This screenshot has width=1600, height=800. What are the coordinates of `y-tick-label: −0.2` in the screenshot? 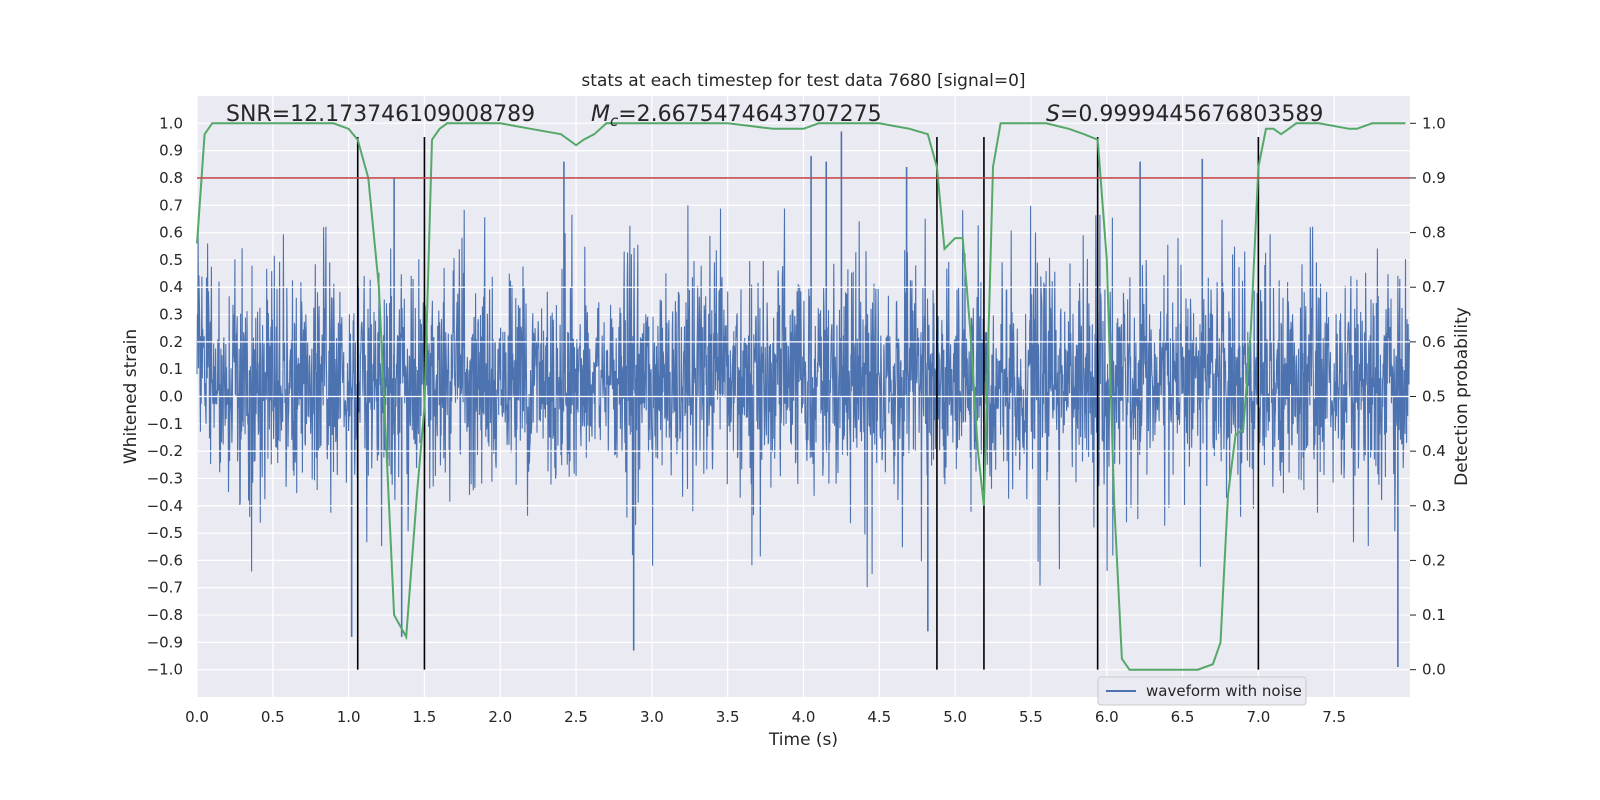 It's located at (165, 451).